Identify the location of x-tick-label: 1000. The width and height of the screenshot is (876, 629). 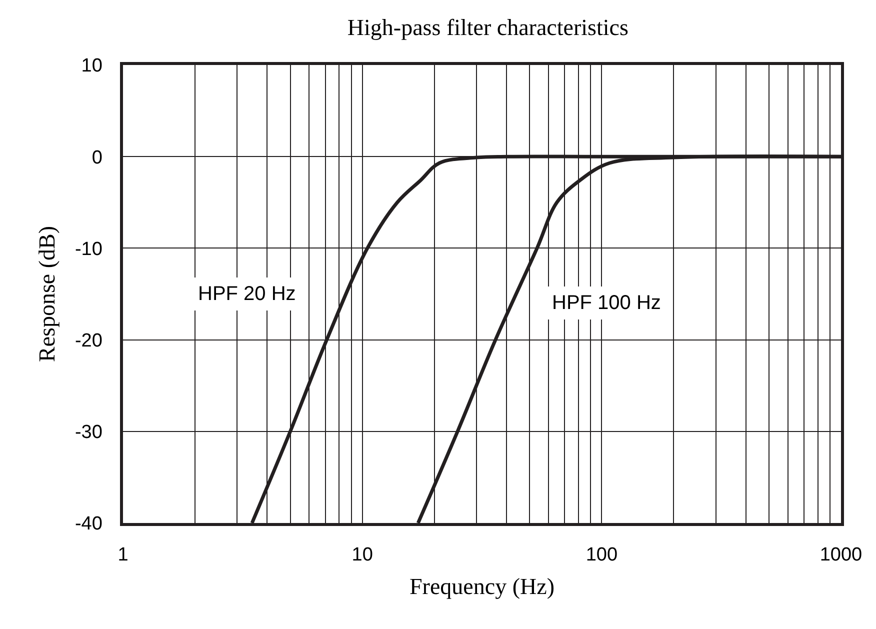
(841, 555).